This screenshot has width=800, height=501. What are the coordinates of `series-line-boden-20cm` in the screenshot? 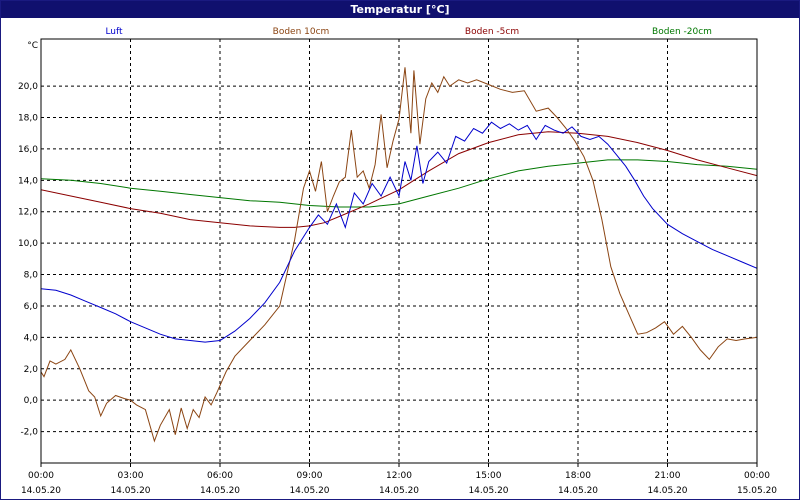 It's located at (399, 183).